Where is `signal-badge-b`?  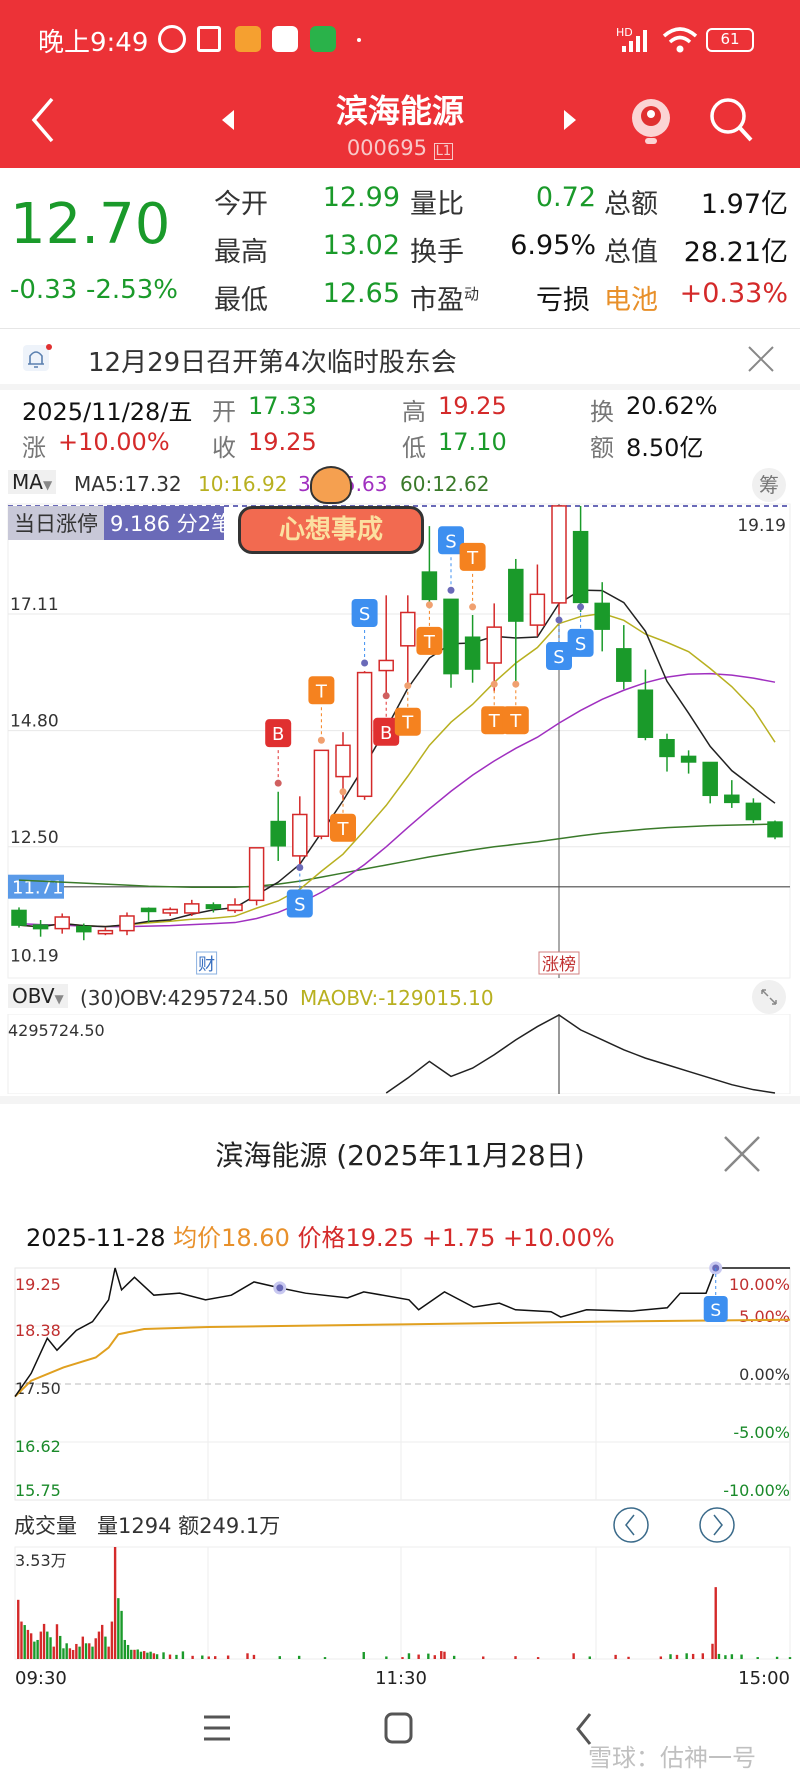 signal-badge-b is located at coordinates (386, 731).